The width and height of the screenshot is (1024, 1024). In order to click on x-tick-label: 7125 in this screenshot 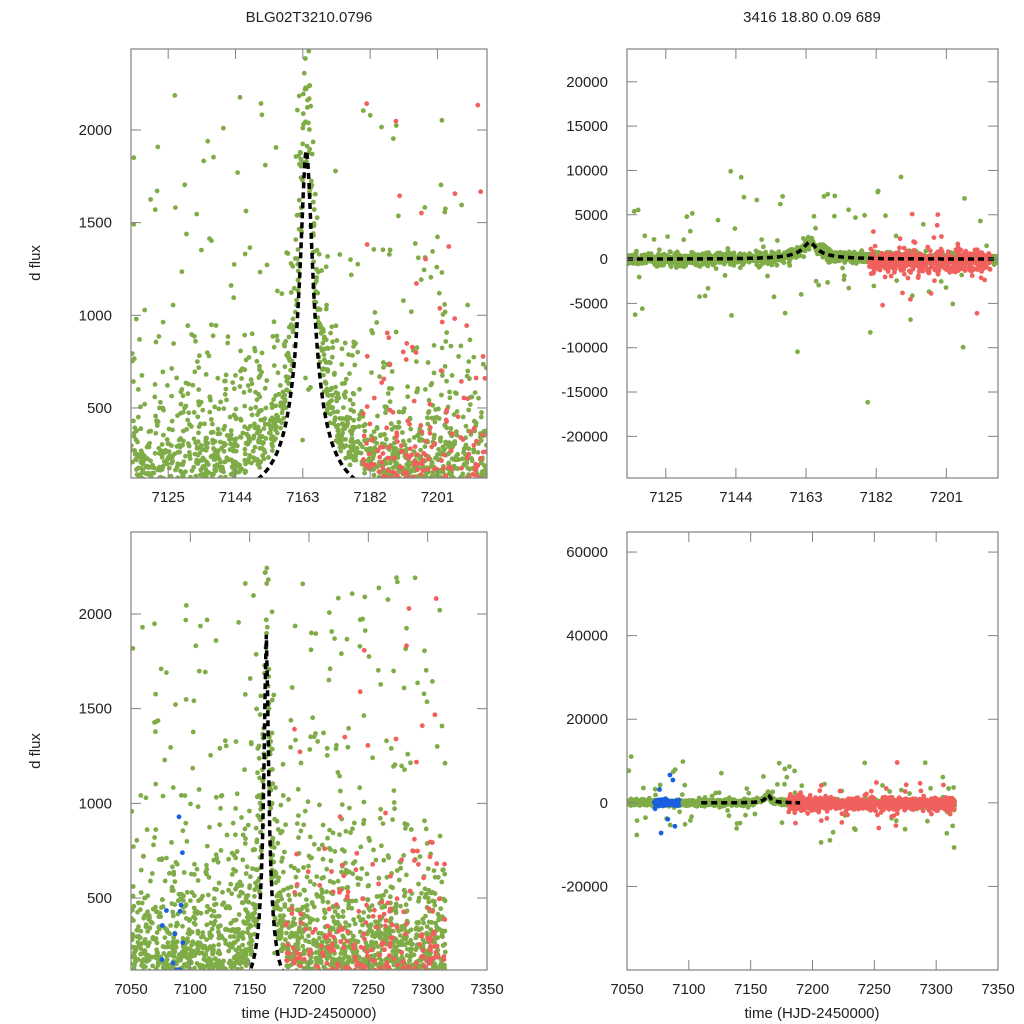, I will do `click(168, 497)`.